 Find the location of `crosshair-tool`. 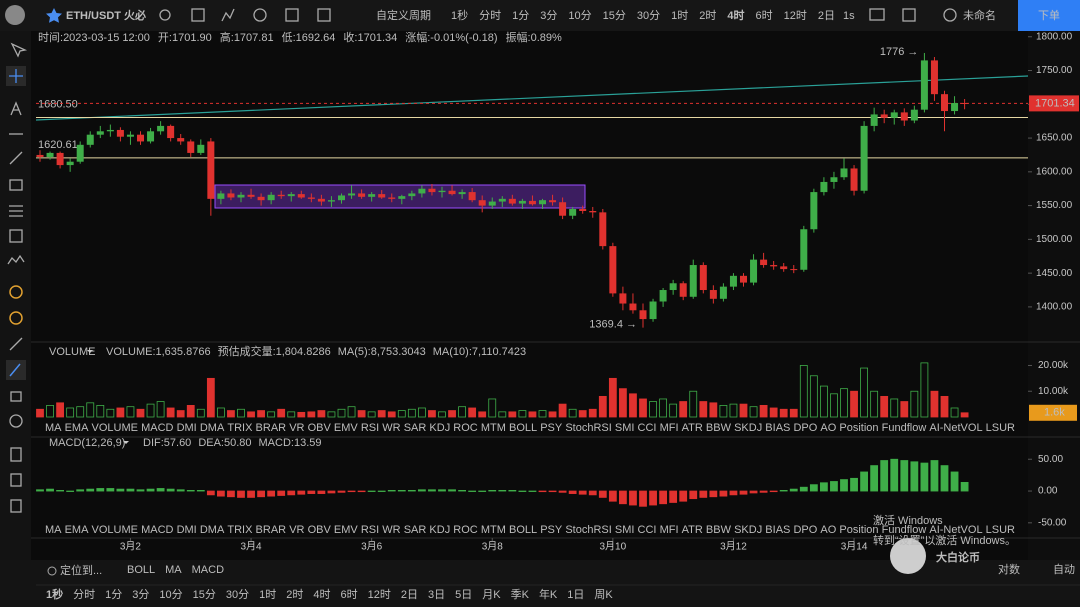

crosshair-tool is located at coordinates (16, 76).